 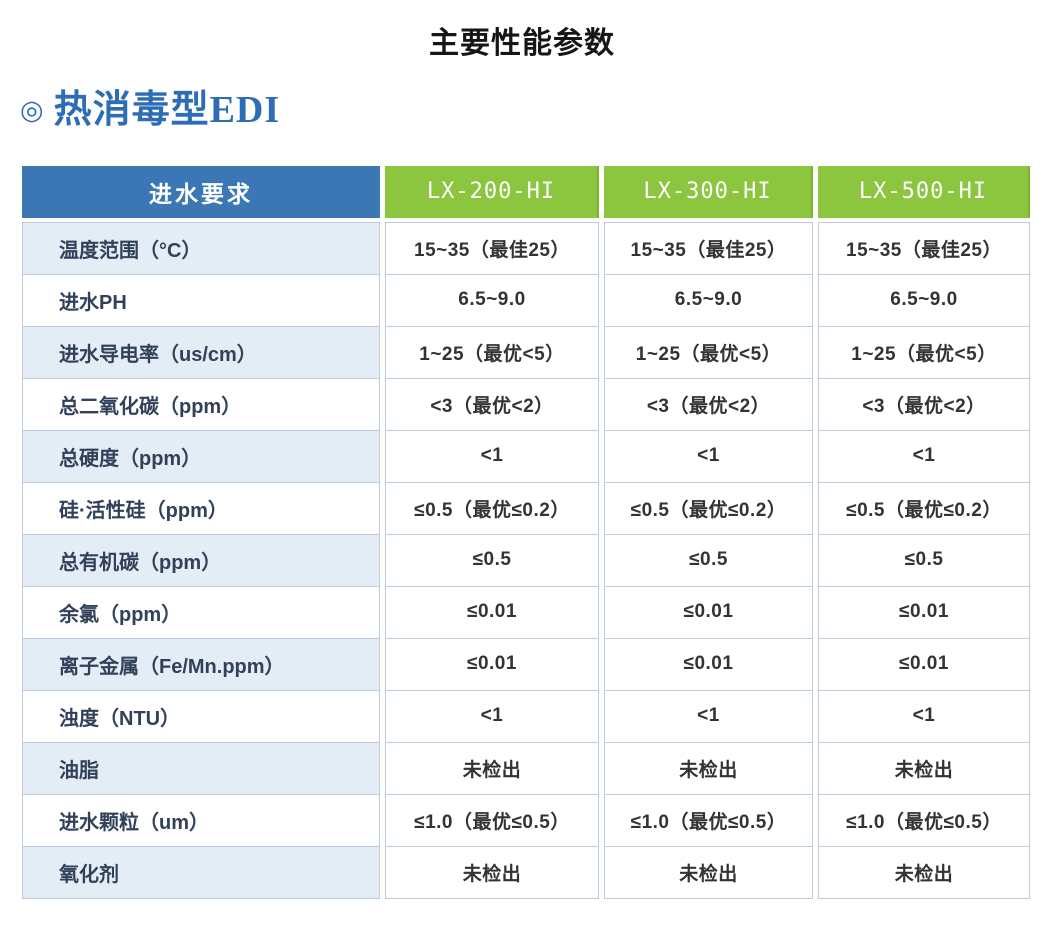 I want to click on table-header-row: 进水要求 LX-200-HI LX-300-HI LX-500-HI, so click(x=526, y=191).